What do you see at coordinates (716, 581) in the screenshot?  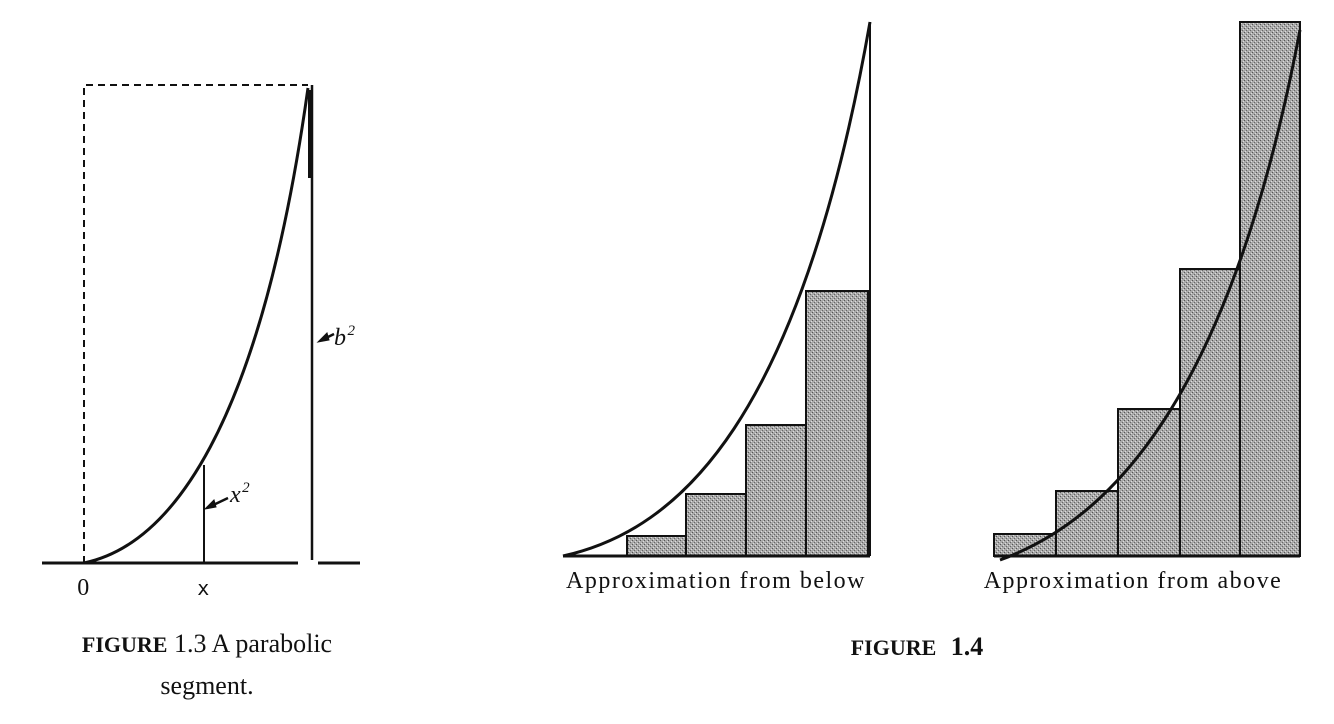 I see `panel-caption: Approximation from below` at bounding box center [716, 581].